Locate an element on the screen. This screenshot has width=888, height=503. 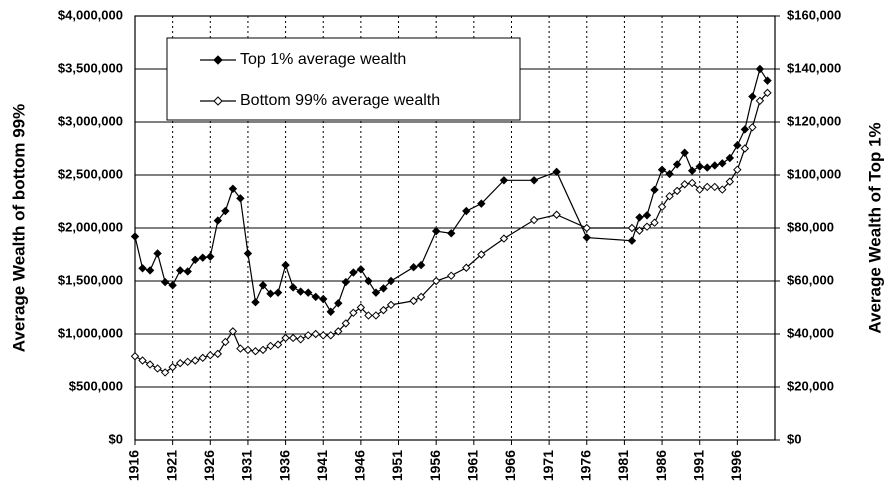
x-tick-label: 1951 is located at coordinates (397, 465).